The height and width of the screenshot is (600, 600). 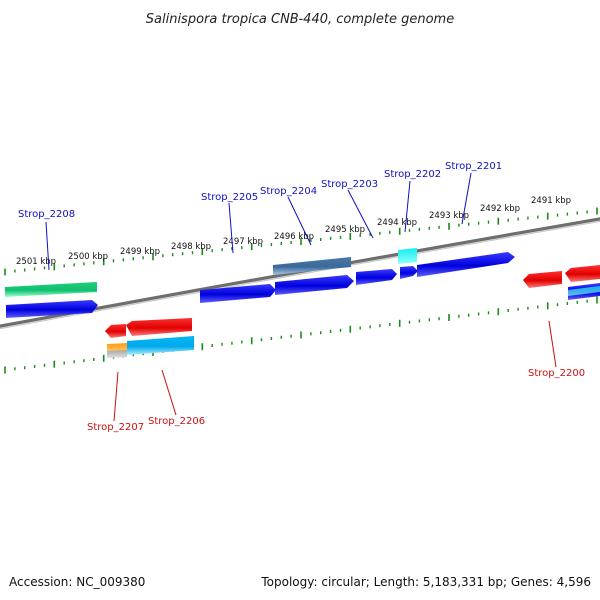 What do you see at coordinates (288, 191) in the screenshot?
I see `gene-label-strop-2204: Strop_2204` at bounding box center [288, 191].